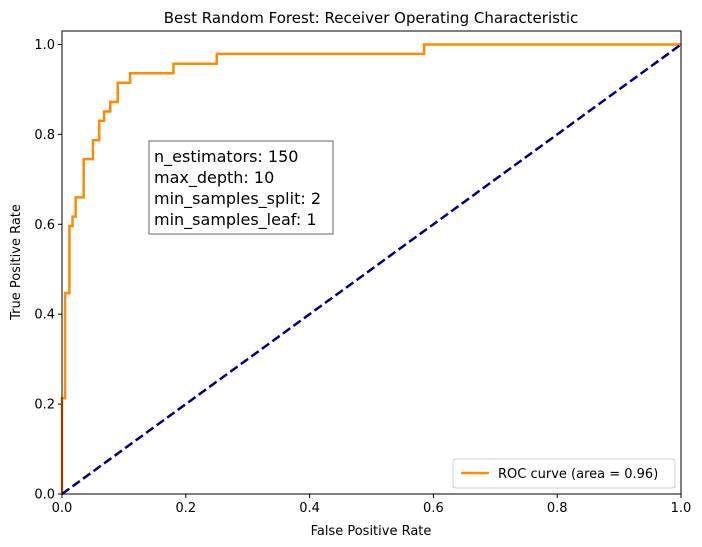  Describe the element at coordinates (433, 508) in the screenshot. I see `x-tick-label: 0.6` at that location.